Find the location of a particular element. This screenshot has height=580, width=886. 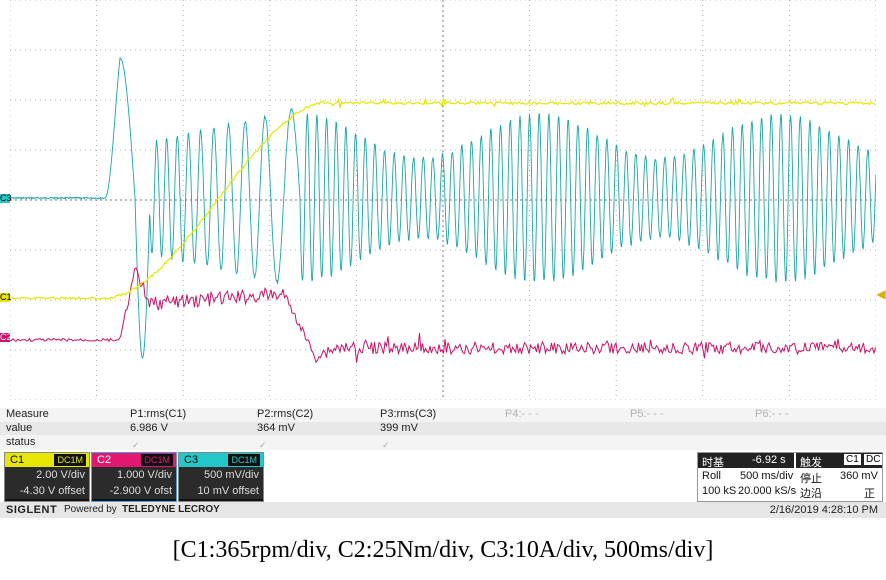

c1-id: C1 is located at coordinates (17, 460).